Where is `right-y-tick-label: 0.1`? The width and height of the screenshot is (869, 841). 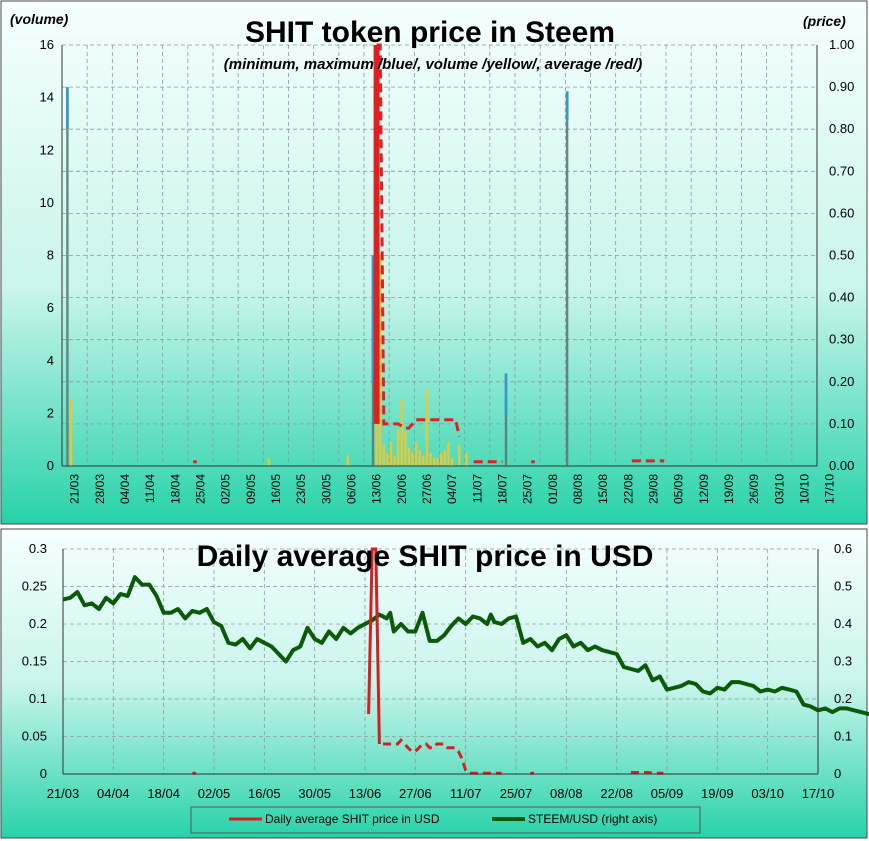 right-y-tick-label: 0.1 is located at coordinates (843, 736).